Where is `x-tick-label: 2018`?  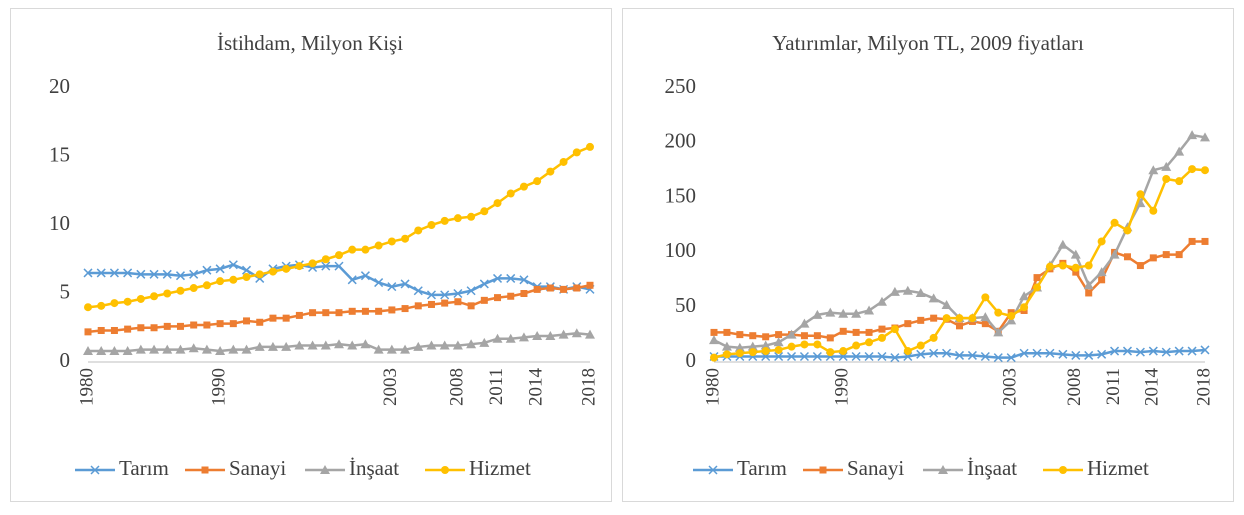 x-tick-label: 2018 is located at coordinates (1203, 387).